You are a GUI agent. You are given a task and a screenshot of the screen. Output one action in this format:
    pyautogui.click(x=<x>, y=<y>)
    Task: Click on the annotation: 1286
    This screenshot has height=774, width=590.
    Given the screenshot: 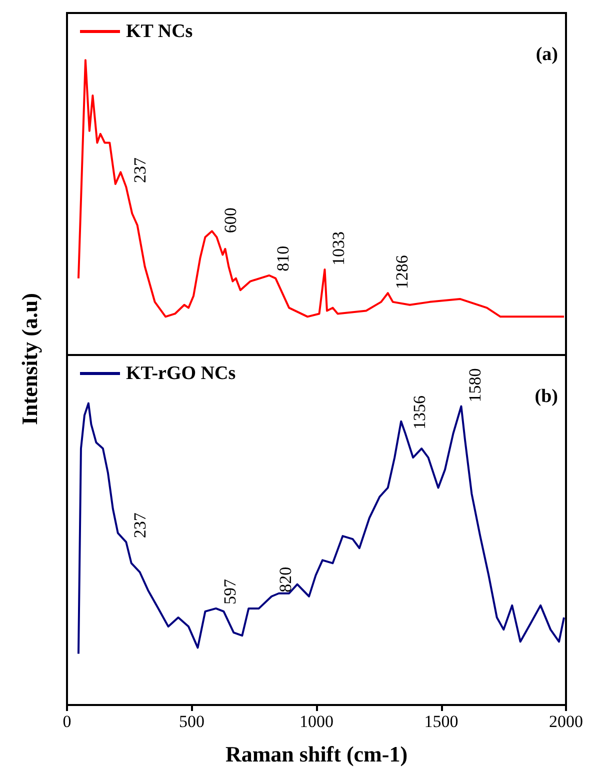 What is the action you would take?
    pyautogui.click(x=402, y=272)
    